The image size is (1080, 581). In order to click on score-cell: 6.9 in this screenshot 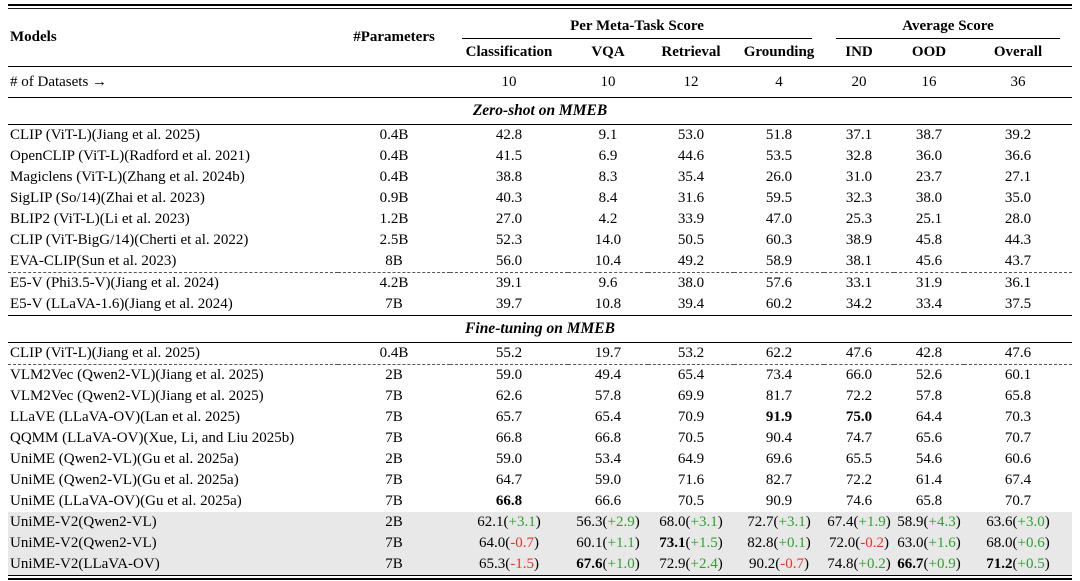, I will do `click(608, 156)`.